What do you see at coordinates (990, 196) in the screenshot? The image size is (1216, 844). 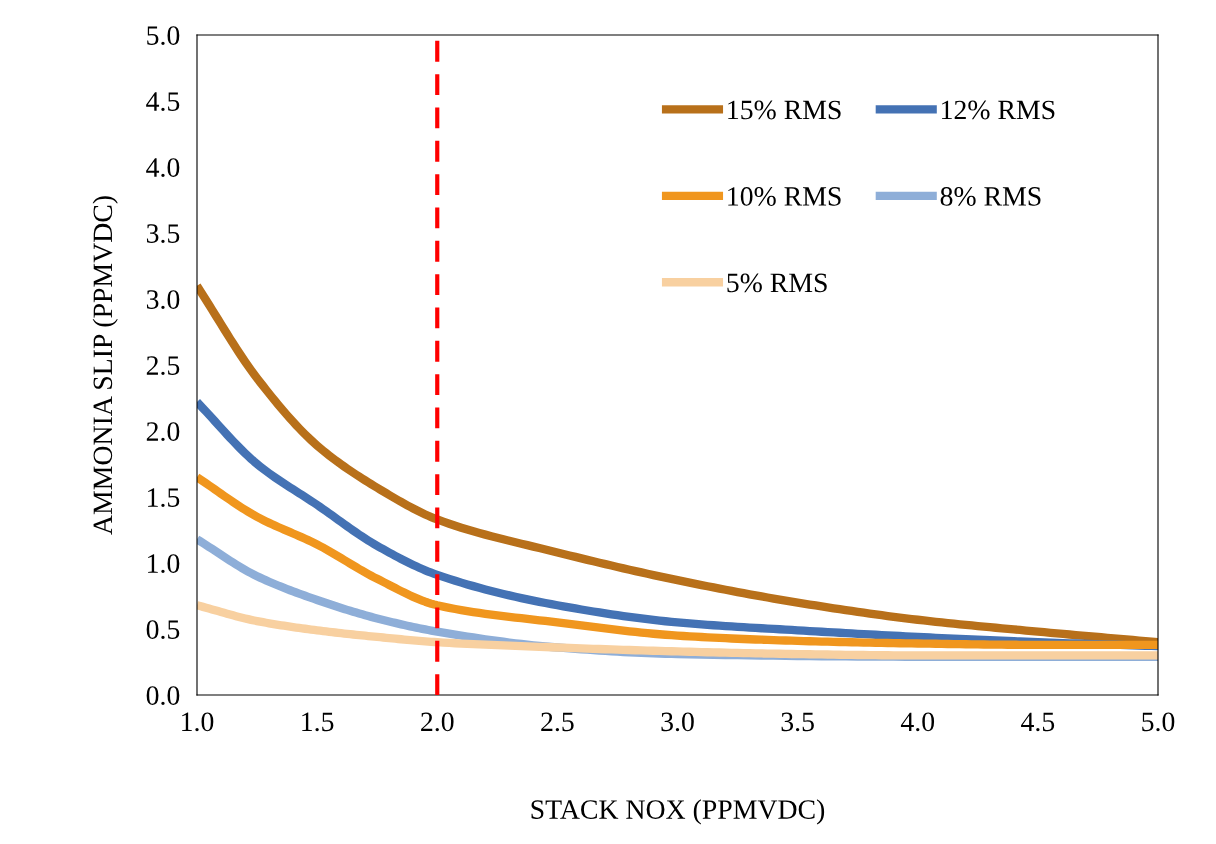 I see `legend-label: 8% RMS` at bounding box center [990, 196].